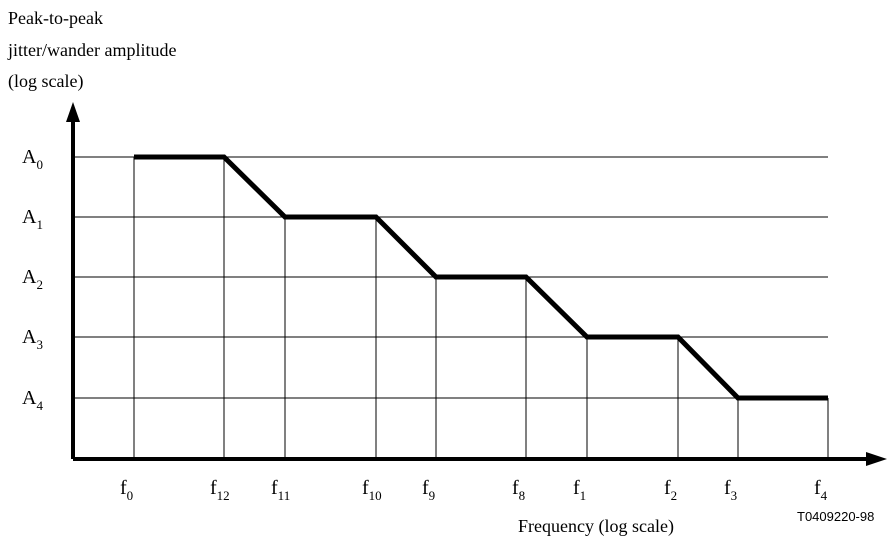  I want to click on frequency-labels: f0 f12 f11 f10 f9 f8 f1 f2 f3 f4, so click(474, 490).